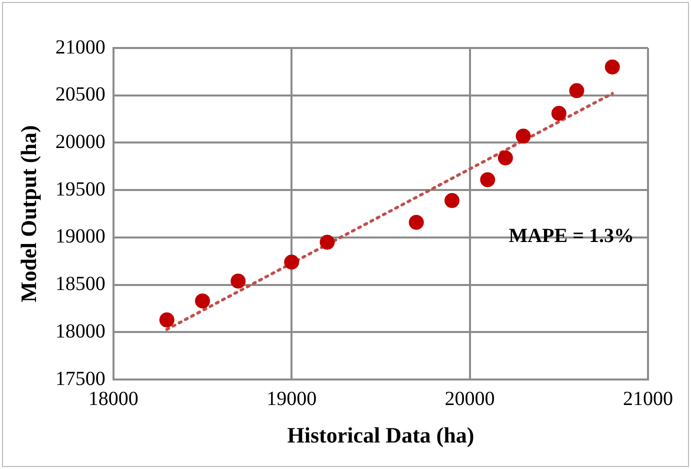 This screenshot has width=691, height=469. What do you see at coordinates (113, 399) in the screenshot?
I see `x-tick-label: 18000` at bounding box center [113, 399].